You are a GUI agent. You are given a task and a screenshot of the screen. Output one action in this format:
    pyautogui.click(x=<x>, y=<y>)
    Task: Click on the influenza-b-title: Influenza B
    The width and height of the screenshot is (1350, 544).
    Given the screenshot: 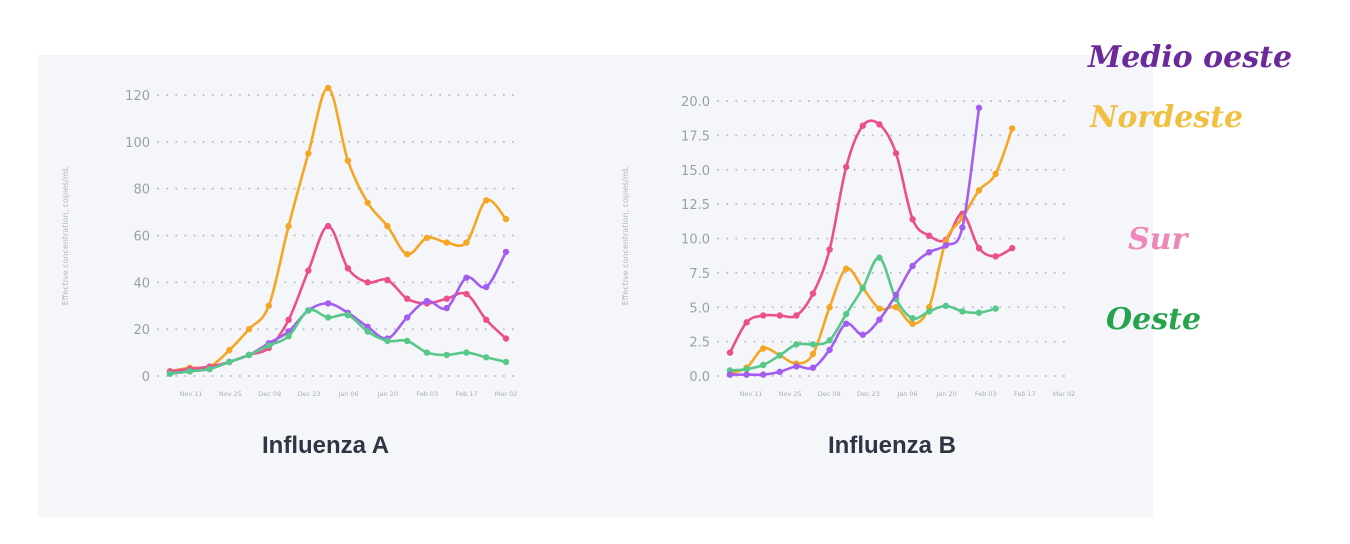 What is the action you would take?
    pyautogui.click(x=892, y=445)
    